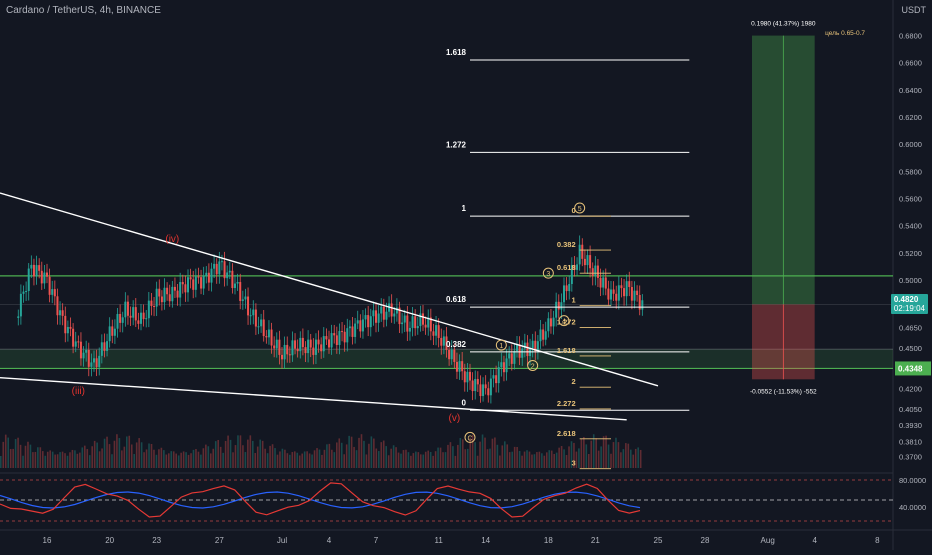  Describe the element at coordinates (573, 463) in the screenshot. I see `small-fib-label: 3` at that location.